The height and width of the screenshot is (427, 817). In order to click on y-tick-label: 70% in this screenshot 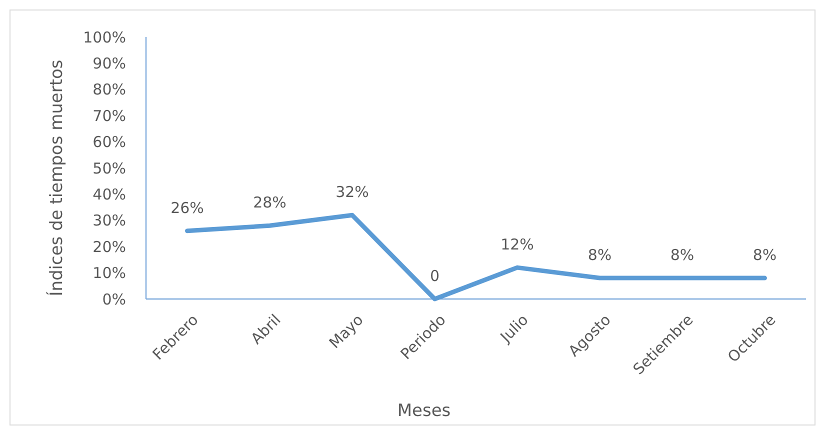, I will do `click(109, 115)`.